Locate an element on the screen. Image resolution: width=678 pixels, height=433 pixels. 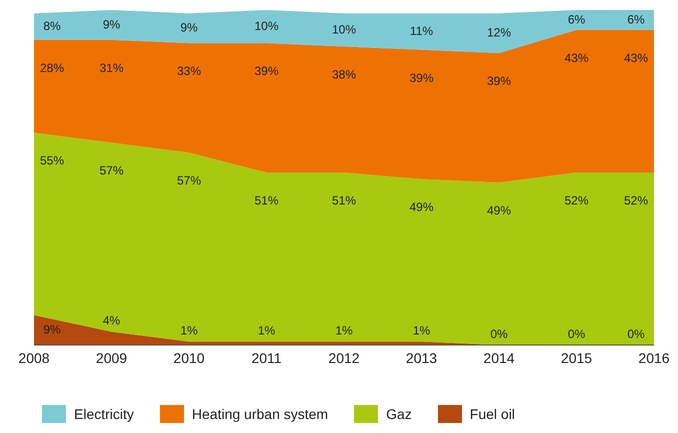
x-tick-label: 2016 is located at coordinates (654, 358).